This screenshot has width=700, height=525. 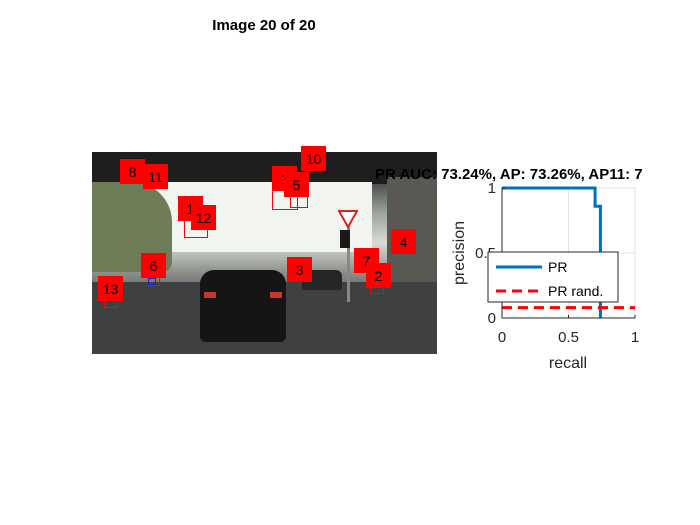 What do you see at coordinates (152, 281) in the screenshot?
I see `detection-outline-blue` at bounding box center [152, 281].